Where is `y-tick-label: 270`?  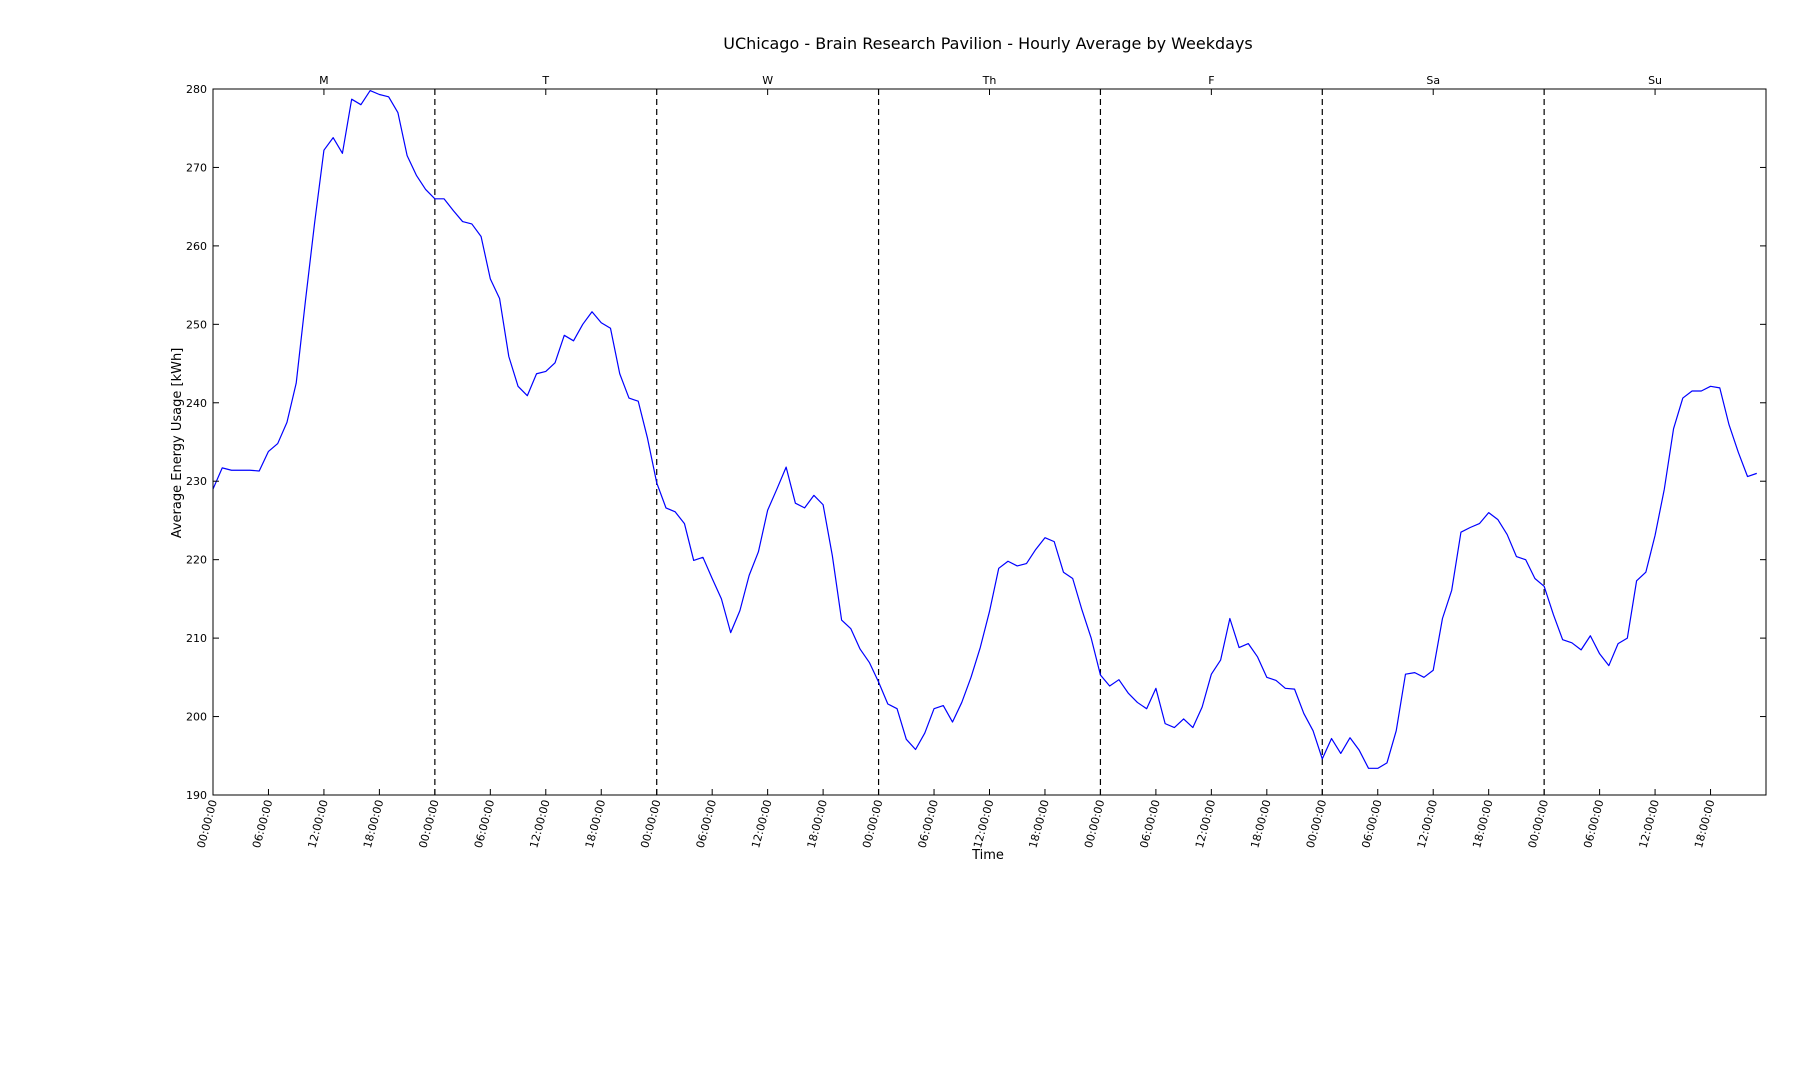 y-tick-label: 270 is located at coordinates (196, 167).